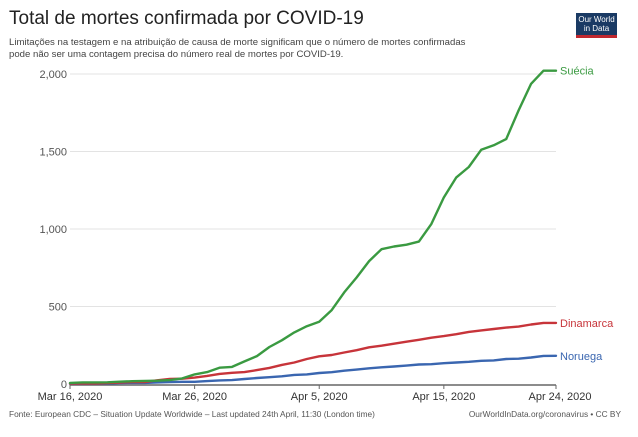 The width and height of the screenshot is (638, 437). What do you see at coordinates (53, 230) in the screenshot?
I see `y-tick-label: 1,000` at bounding box center [53, 230].